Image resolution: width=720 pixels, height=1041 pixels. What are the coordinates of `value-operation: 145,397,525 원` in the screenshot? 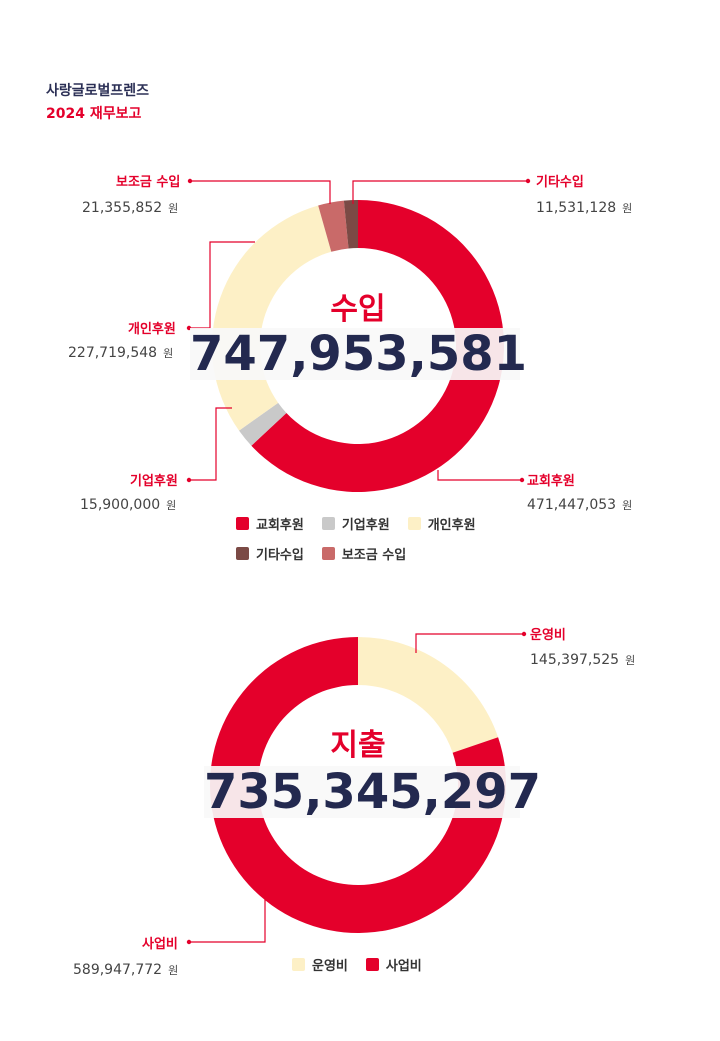 It's located at (583, 660).